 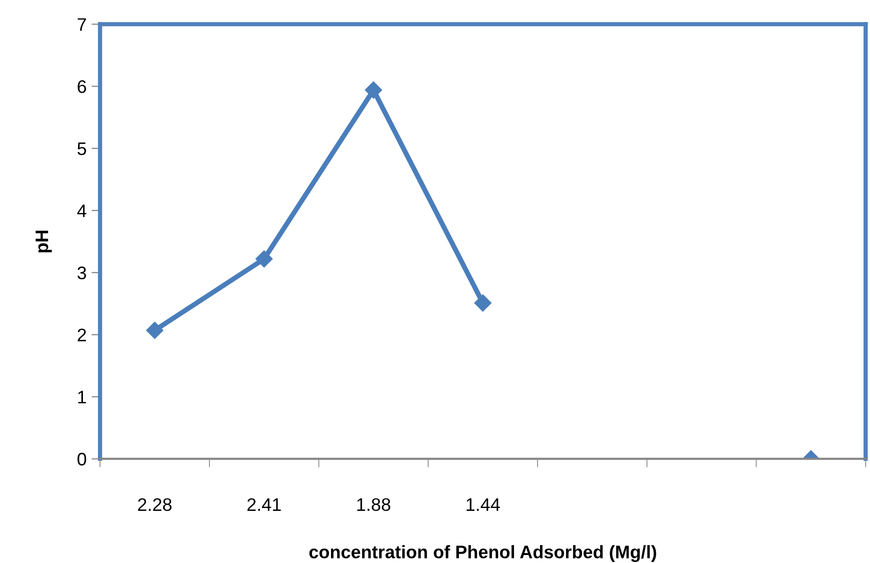 What do you see at coordinates (483, 504) in the screenshot?
I see `x-tick-label: 1.44` at bounding box center [483, 504].